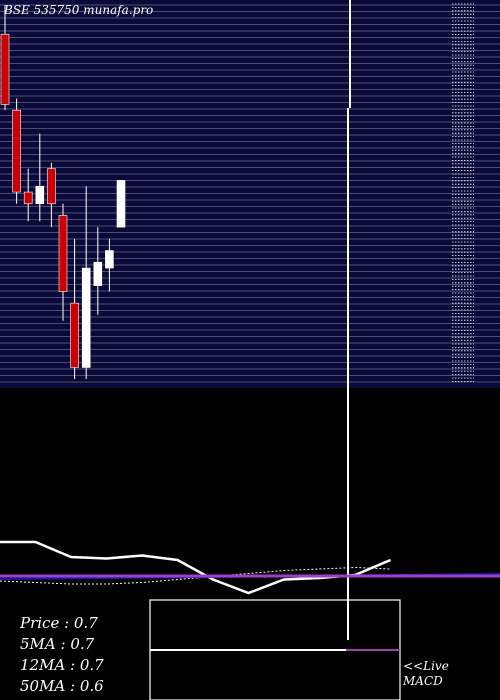 The width and height of the screenshot is (500, 700). I want to click on price-readout: Price : 0.7, so click(59, 623).